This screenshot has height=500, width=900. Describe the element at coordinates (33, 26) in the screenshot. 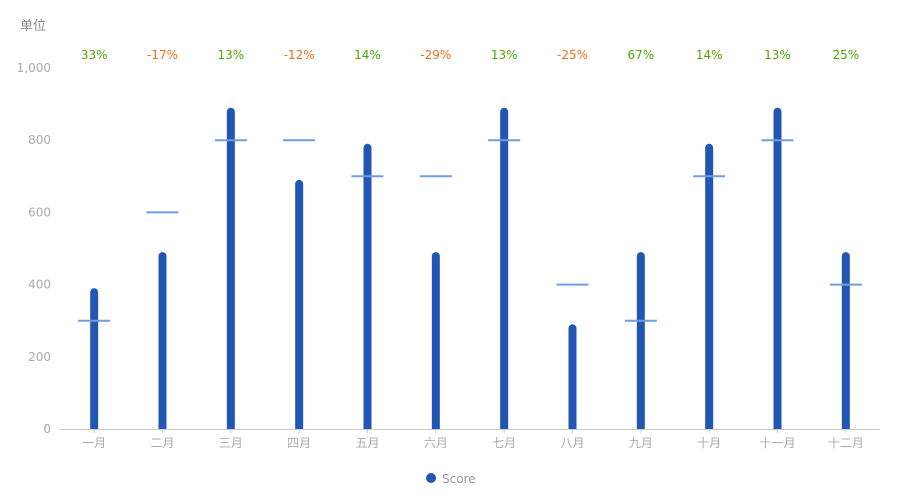

I see `unit-label: 单位` at that location.